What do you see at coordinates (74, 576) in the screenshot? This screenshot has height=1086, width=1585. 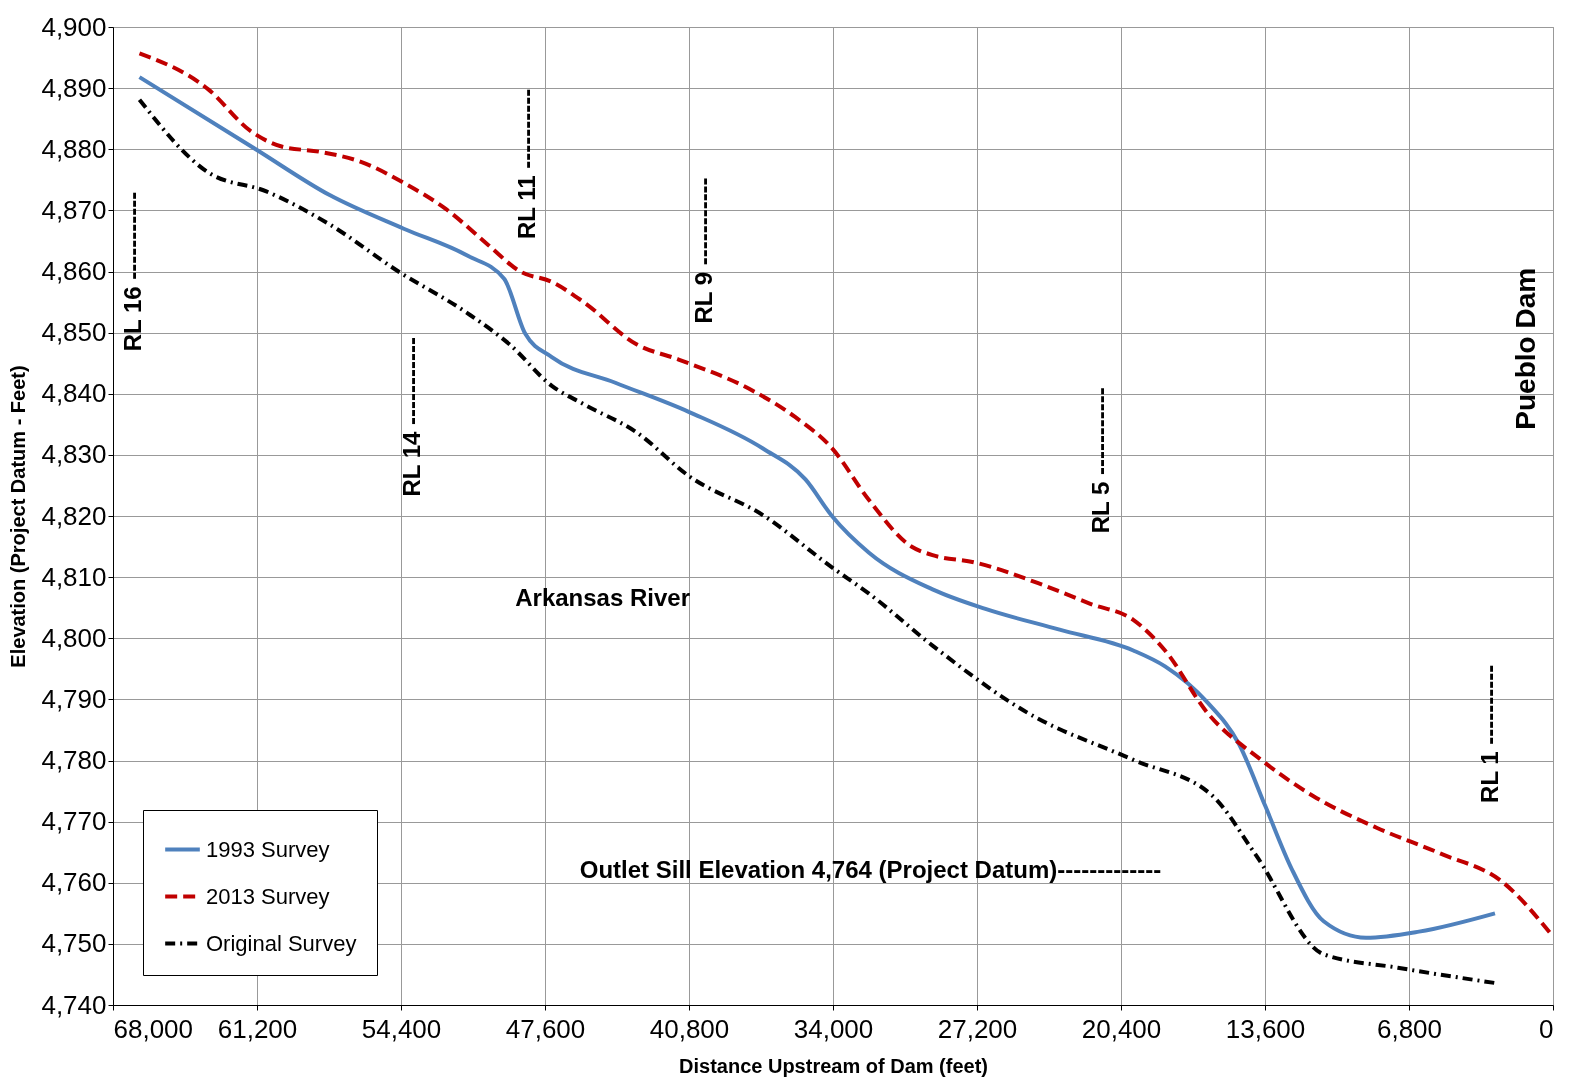 I see `y-tick-label: 4,810` at bounding box center [74, 576].